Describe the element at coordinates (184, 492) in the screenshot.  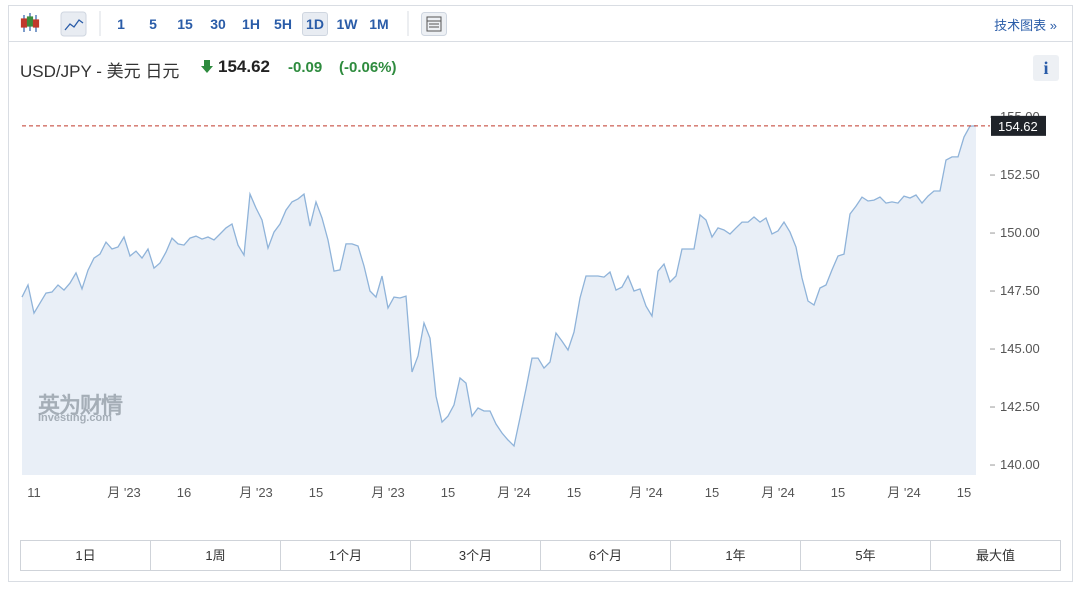
I see `x-tick-label: 16` at that location.